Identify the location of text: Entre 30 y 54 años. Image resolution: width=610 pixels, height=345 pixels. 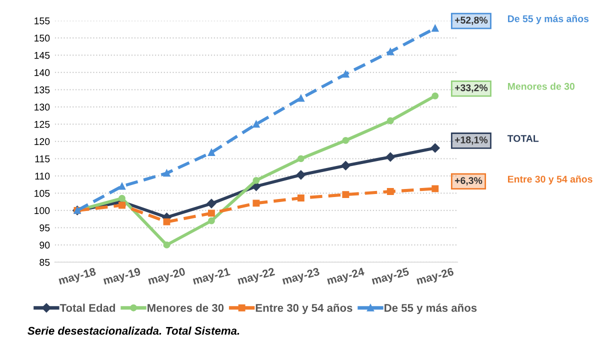
(550, 180).